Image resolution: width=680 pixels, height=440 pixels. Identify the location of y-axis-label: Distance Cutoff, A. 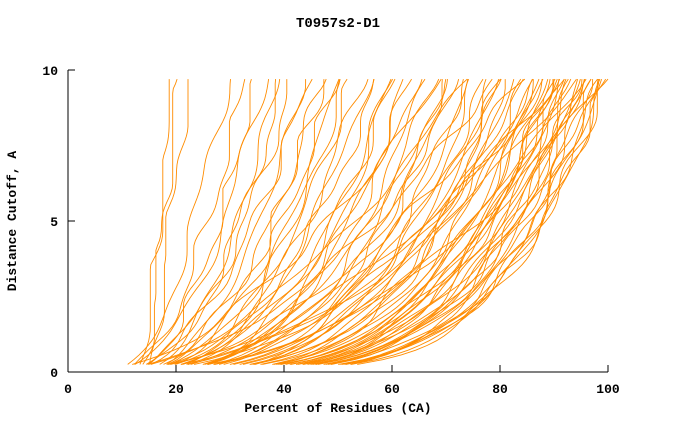
(12, 221).